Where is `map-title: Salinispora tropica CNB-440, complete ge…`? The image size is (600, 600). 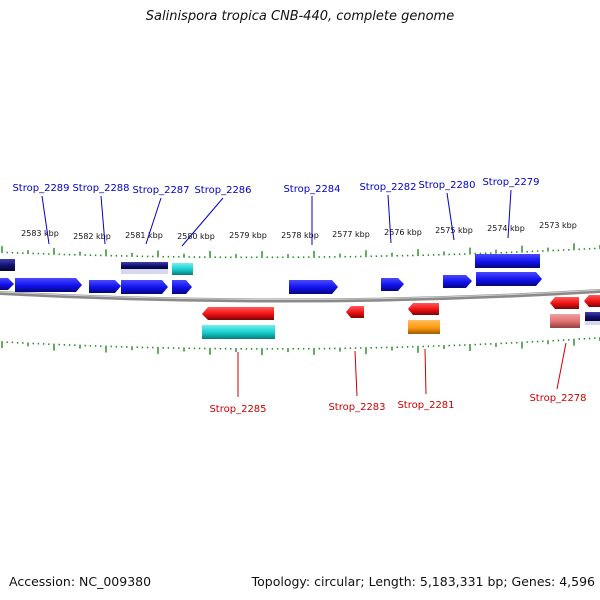 map-title: Salinispora tropica CNB-440, complete ge… is located at coordinates (300, 16).